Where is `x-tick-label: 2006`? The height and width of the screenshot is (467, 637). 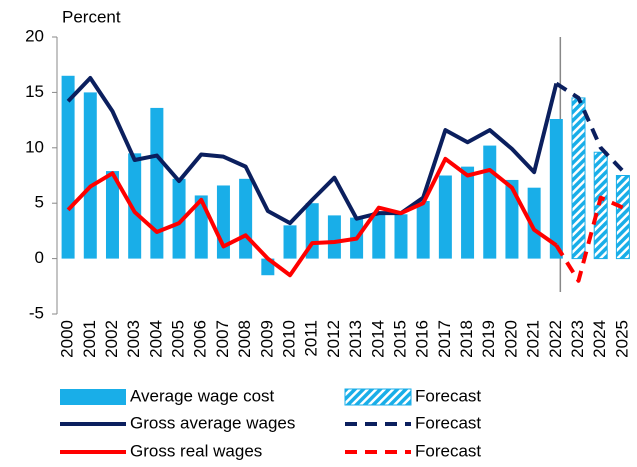 x-tick-label: 2006 is located at coordinates (200, 339).